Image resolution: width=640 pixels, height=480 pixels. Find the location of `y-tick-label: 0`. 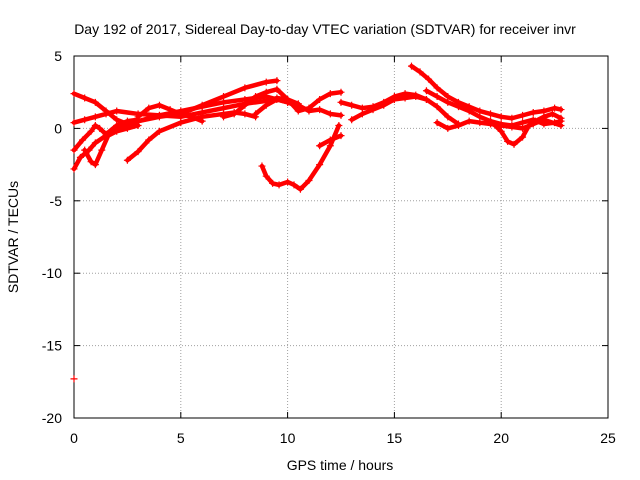

y-tick-label: 0 is located at coordinates (58, 128).